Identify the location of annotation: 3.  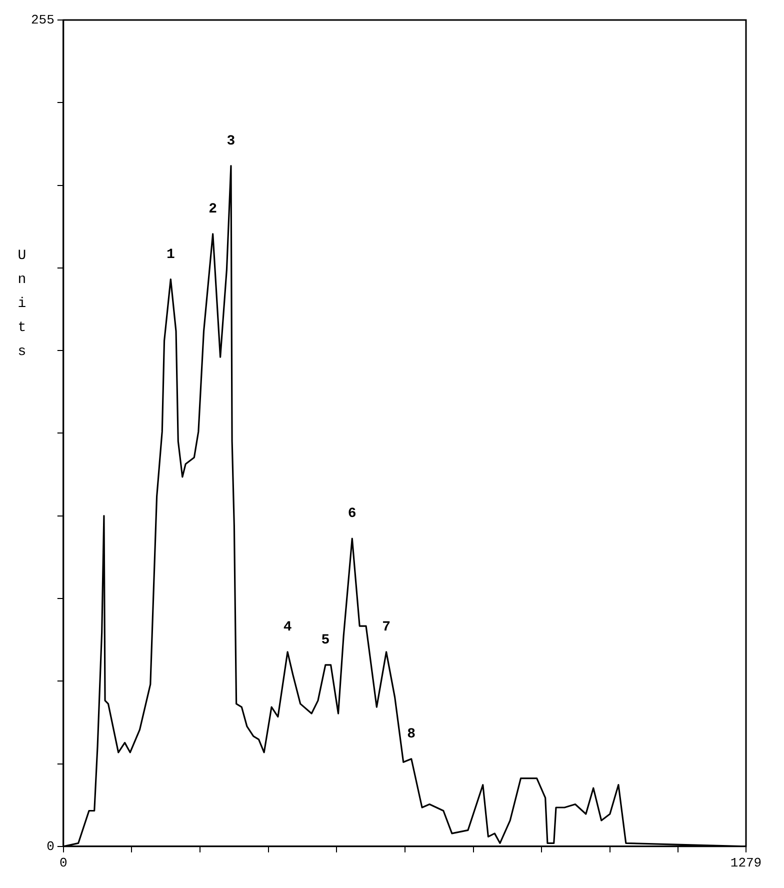
(231, 141).